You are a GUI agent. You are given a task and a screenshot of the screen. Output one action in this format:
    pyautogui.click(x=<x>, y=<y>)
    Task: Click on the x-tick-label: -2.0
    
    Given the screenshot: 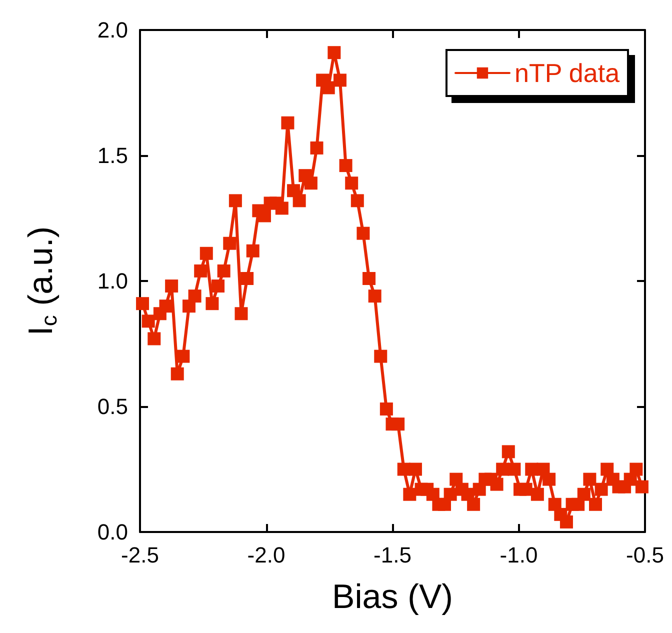 What is the action you would take?
    pyautogui.click(x=266, y=555)
    